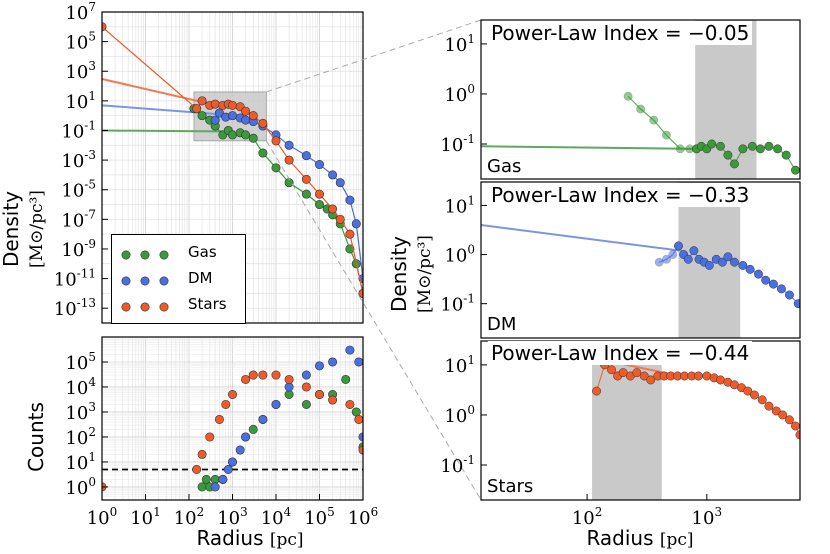  I want to click on left-density-ylabel: Density [M⊙/pc³], so click(23, 229).